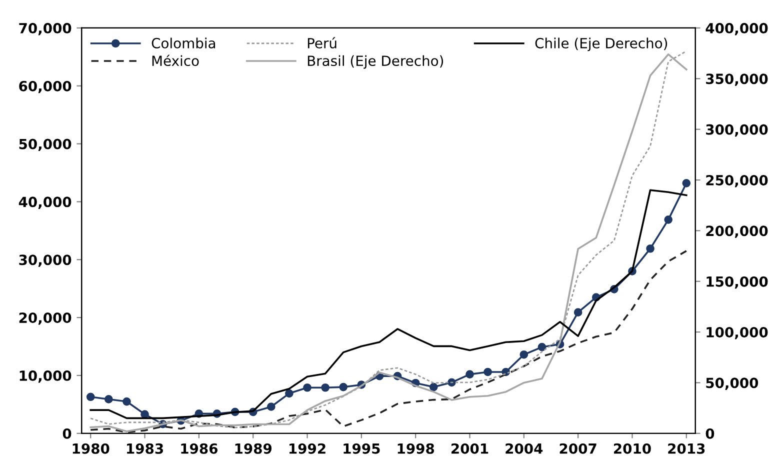  Describe the element at coordinates (737, 130) in the screenshot. I see `y2-tick-label: 300,000` at that location.